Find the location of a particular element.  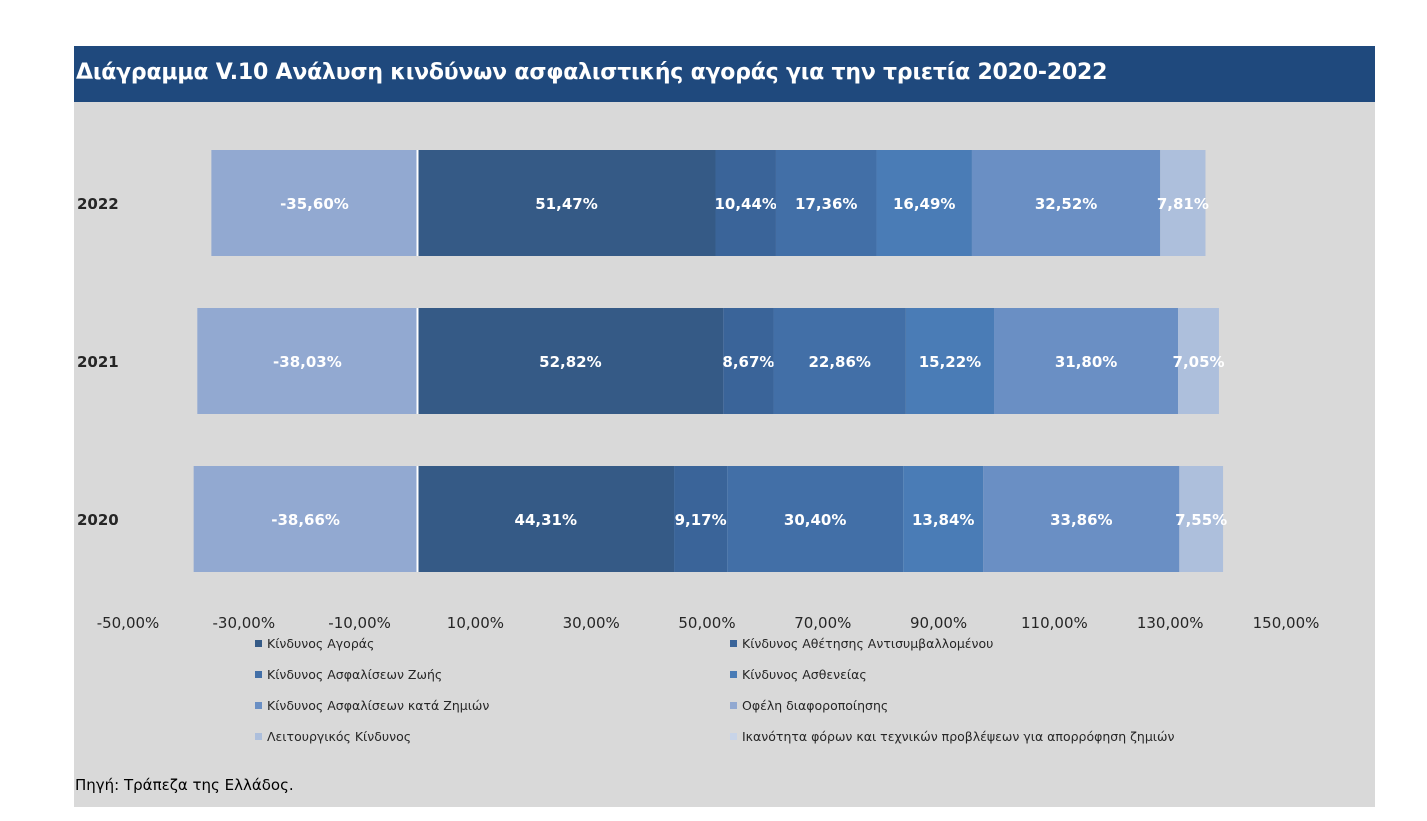

data-label: 33,86% is located at coordinates (1081, 520).